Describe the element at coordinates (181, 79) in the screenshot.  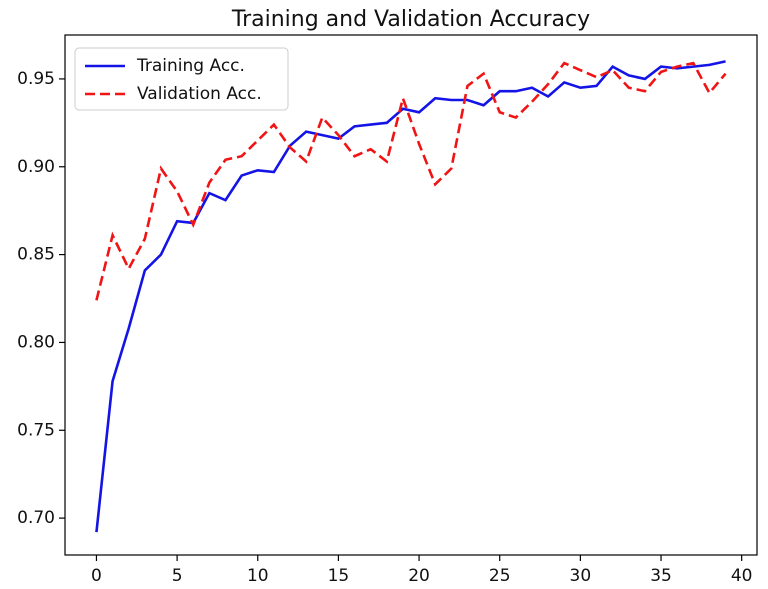
I see `legend-box` at that location.